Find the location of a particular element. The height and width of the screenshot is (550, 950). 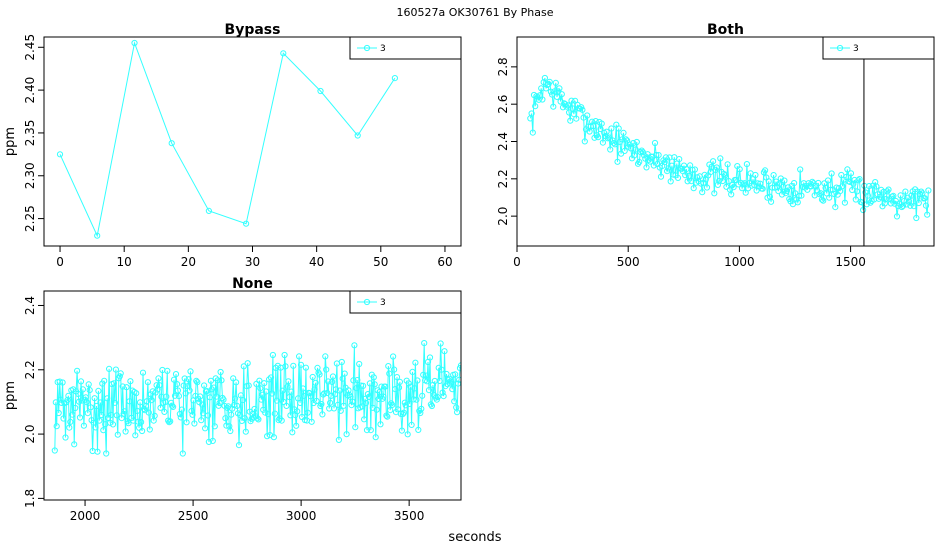

y-tick-label: 2.25 is located at coordinates (30, 218).